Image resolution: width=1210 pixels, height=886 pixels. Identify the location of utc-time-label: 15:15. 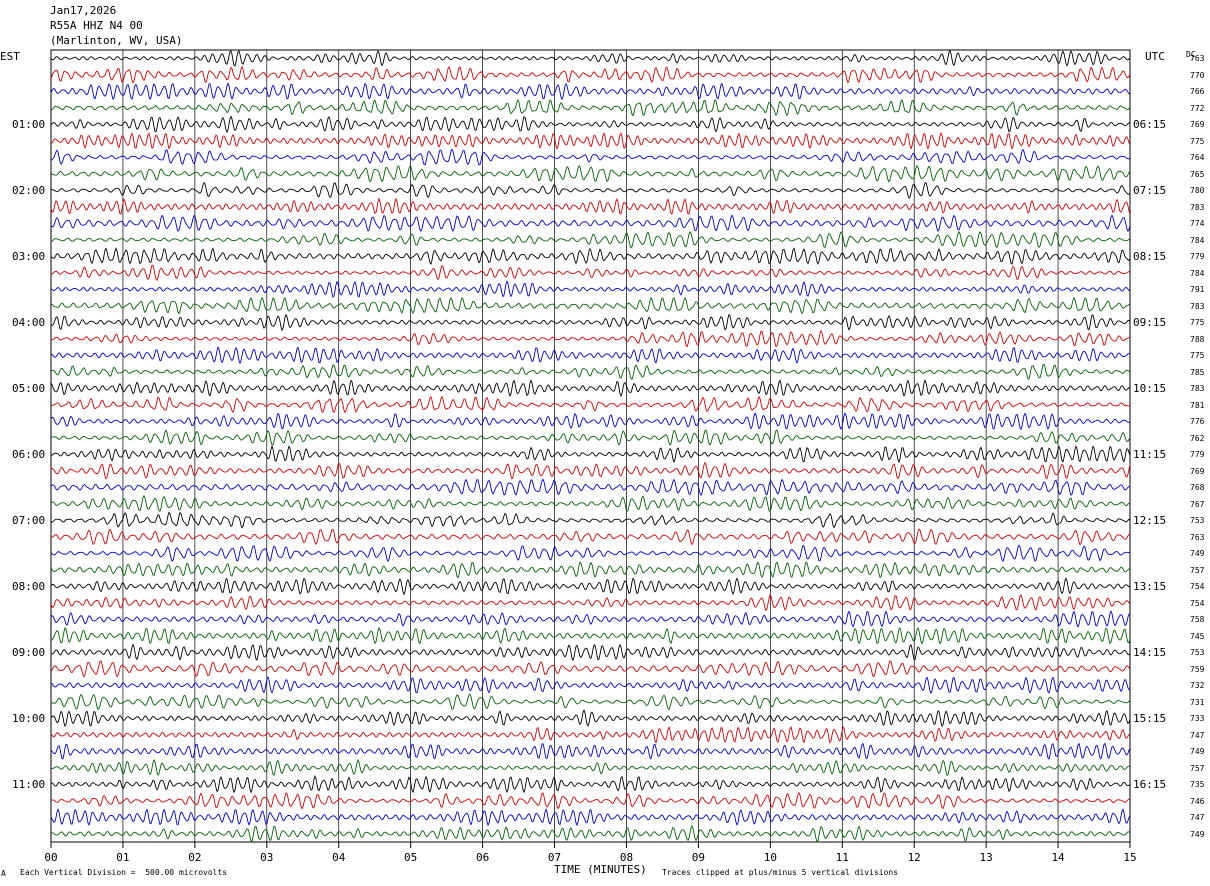
(1150, 719).